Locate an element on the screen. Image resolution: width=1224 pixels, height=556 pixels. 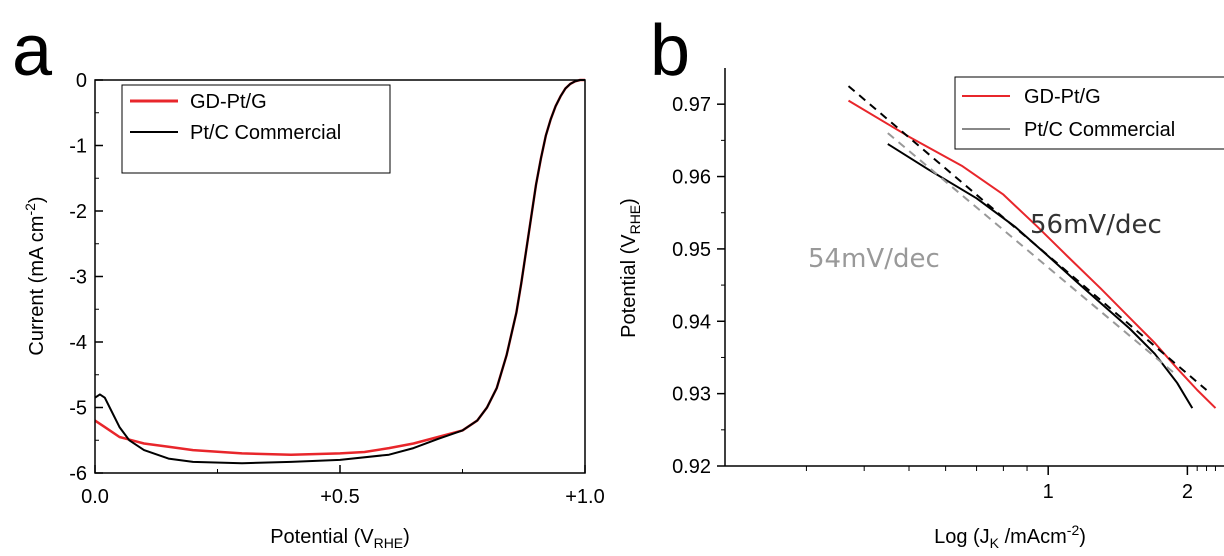
panel-a-y-tick-label: -5 is located at coordinates (78, 409).